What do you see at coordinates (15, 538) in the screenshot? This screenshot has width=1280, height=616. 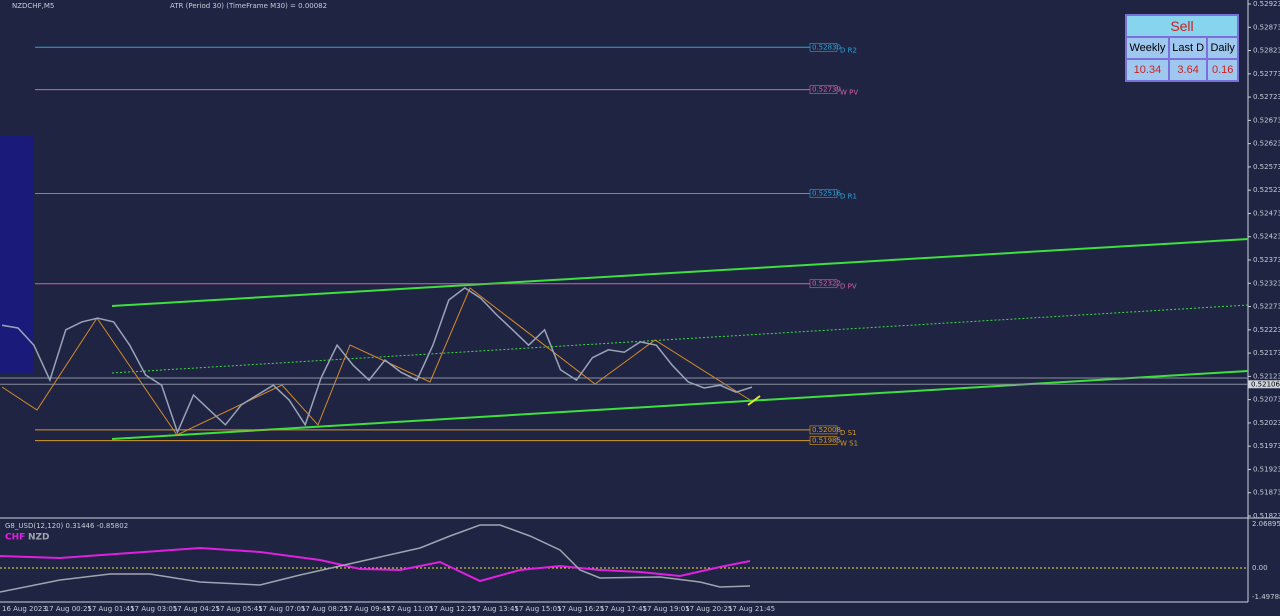 I see `legend-chf: CHF` at bounding box center [15, 538].